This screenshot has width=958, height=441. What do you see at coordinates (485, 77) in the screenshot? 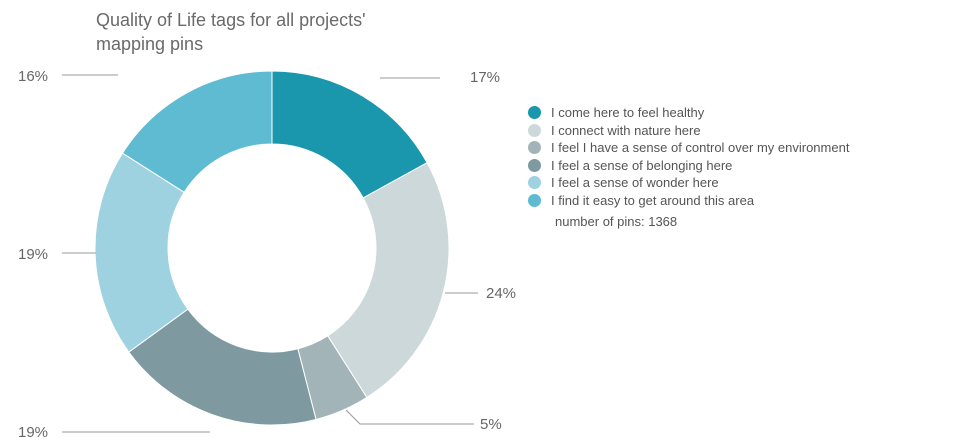
I see `percentage-label: 17%` at bounding box center [485, 77].